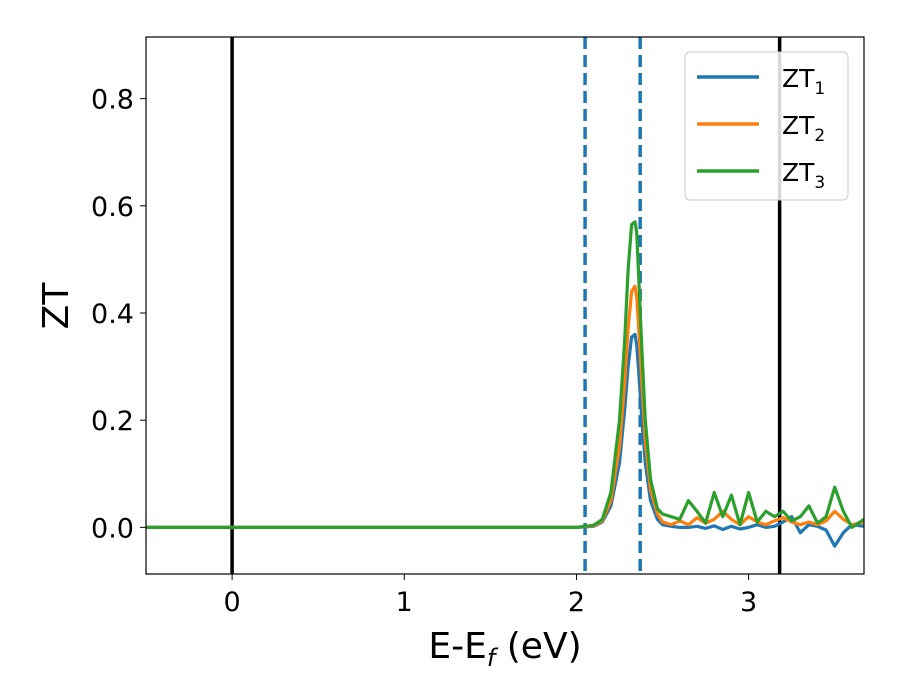 This screenshot has width=900, height=700. What do you see at coordinates (112, 100) in the screenshot?
I see `y-tick-label-4: 0.8` at bounding box center [112, 100].